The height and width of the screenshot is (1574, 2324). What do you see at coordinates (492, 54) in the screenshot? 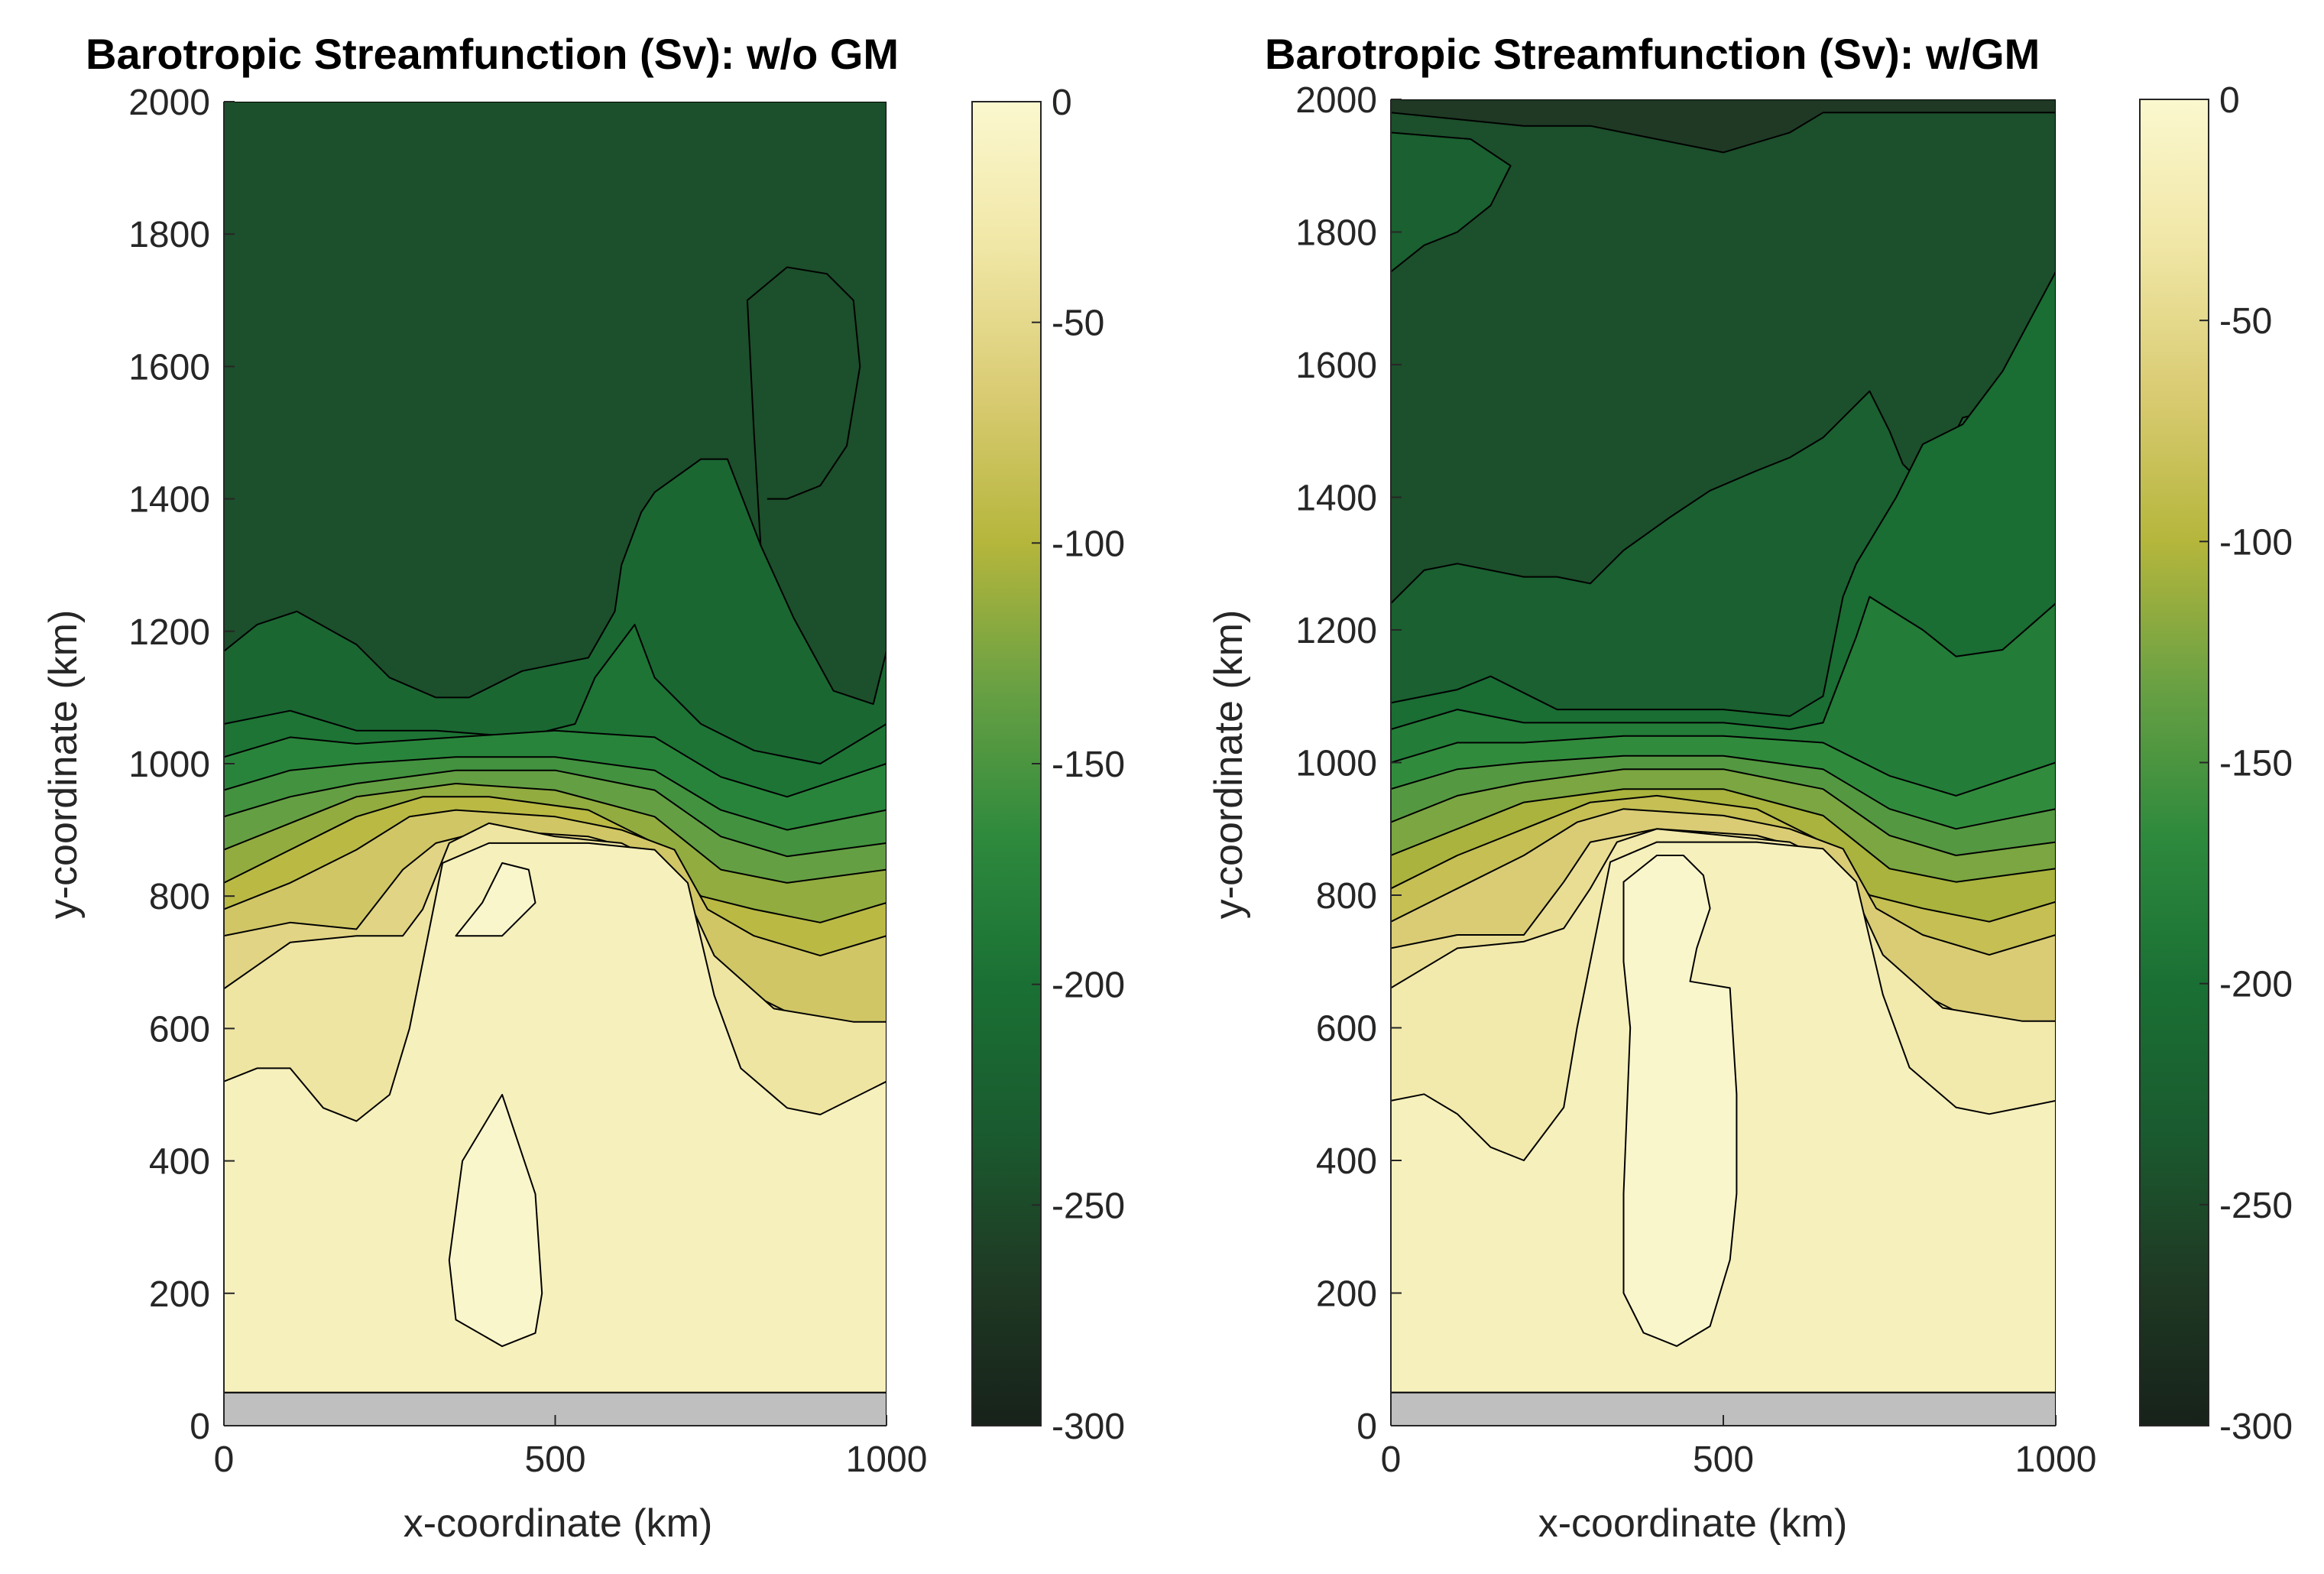
I see `chart-title-without-gm: Barotropic Streamfunction (Sv): w/o GM` at bounding box center [492, 54].